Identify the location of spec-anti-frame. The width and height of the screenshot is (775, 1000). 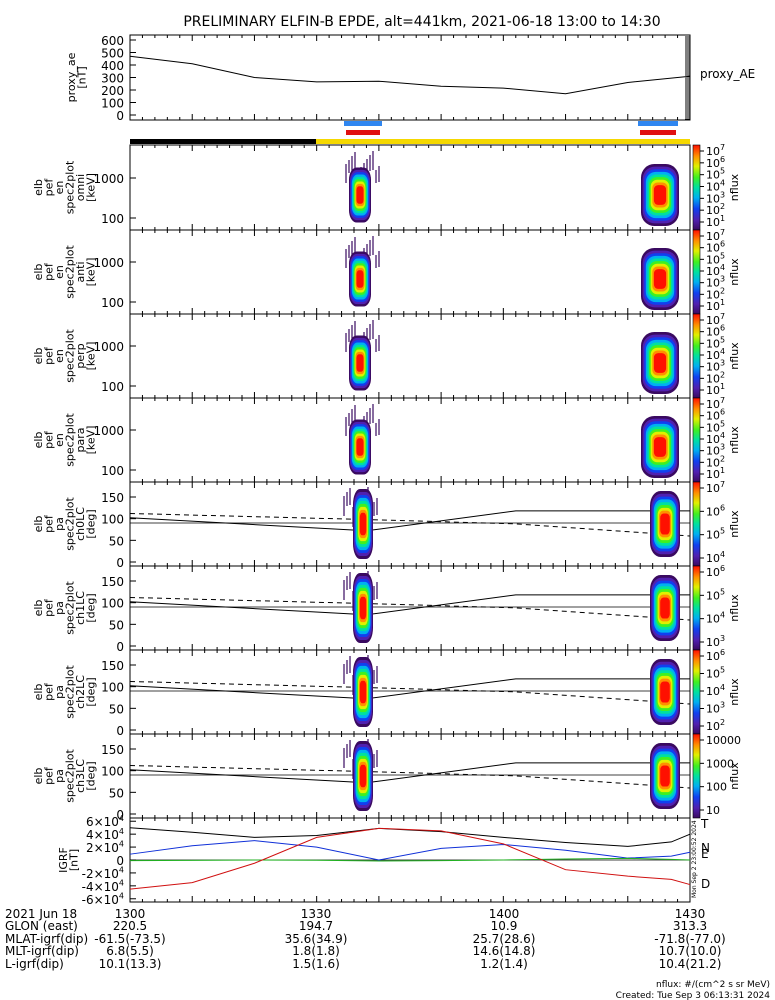
(410, 272).